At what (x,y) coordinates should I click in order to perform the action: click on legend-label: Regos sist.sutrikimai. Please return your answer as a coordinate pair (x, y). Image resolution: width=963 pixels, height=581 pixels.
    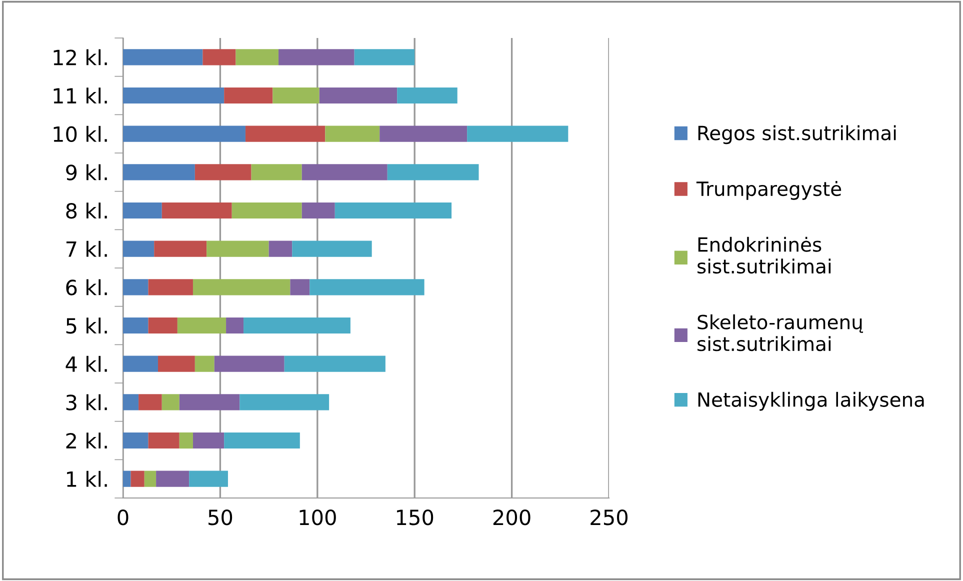
    Looking at the image, I should click on (797, 134).